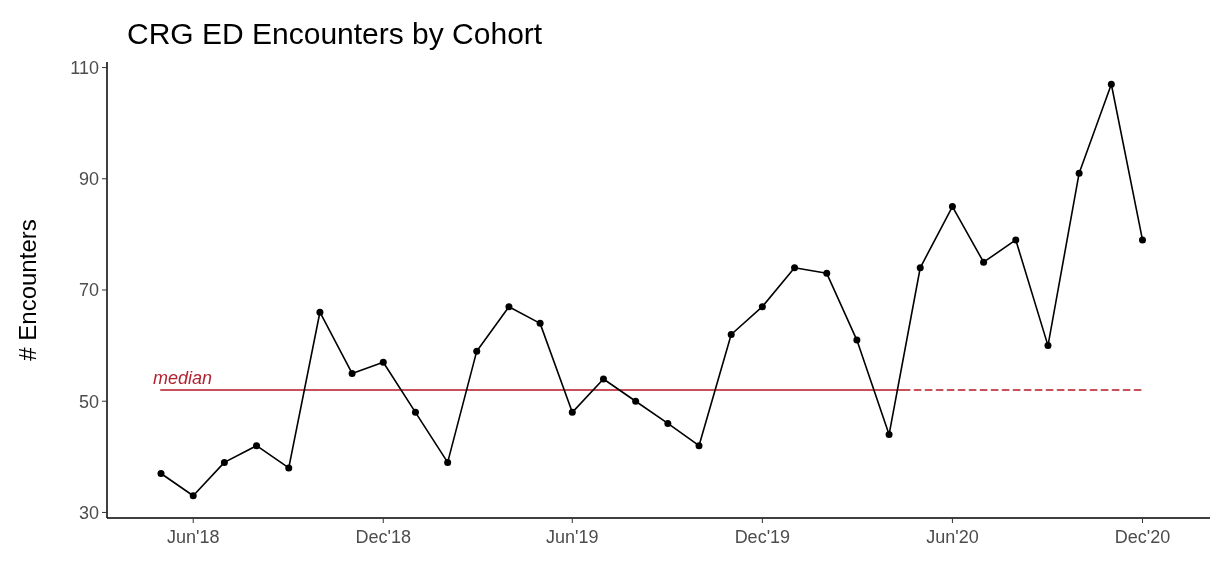 The height and width of the screenshot is (561, 1222). Describe the element at coordinates (88, 512) in the screenshot. I see `y-tick-label: 30` at that location.